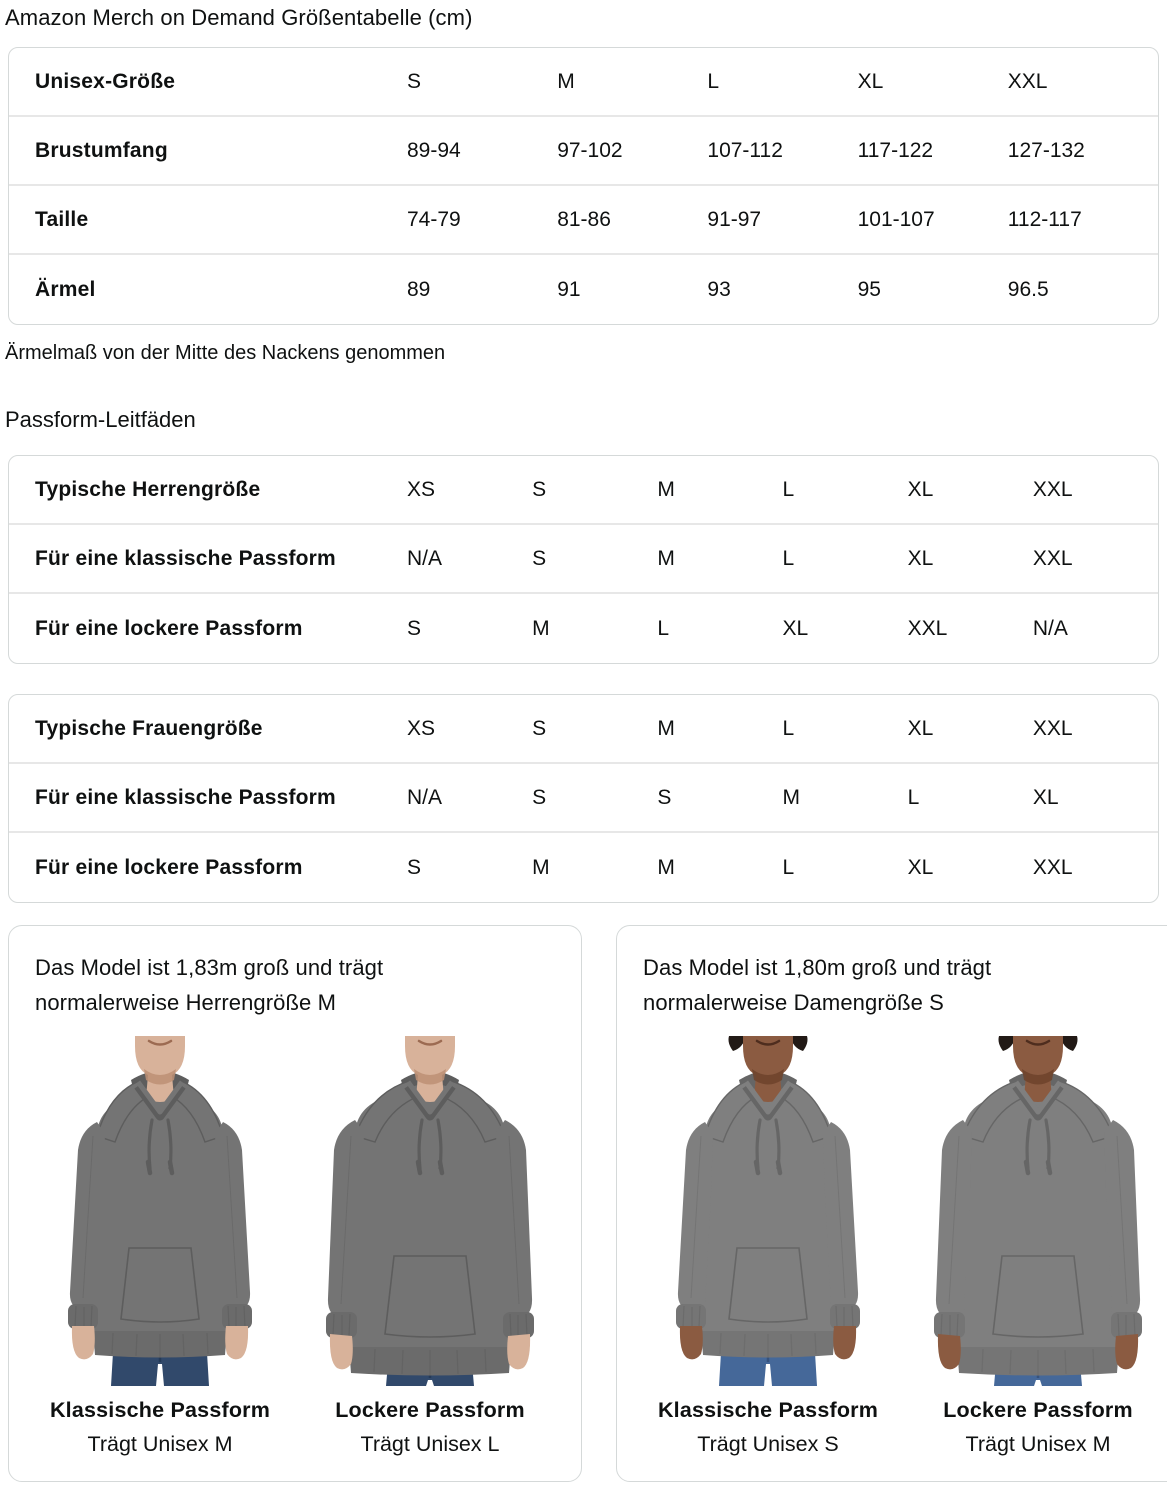  I want to click on size-value: 96.5, so click(1028, 289).